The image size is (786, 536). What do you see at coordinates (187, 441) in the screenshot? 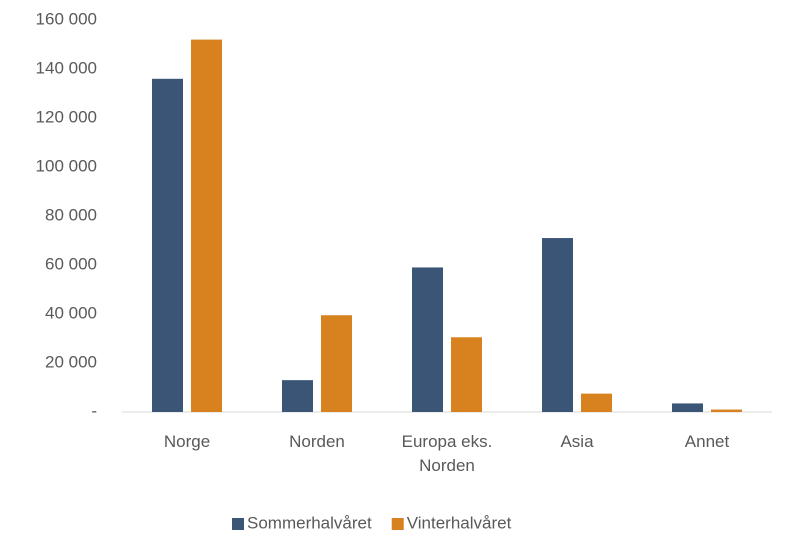
I see `x-tick-label: Norge` at bounding box center [187, 441].